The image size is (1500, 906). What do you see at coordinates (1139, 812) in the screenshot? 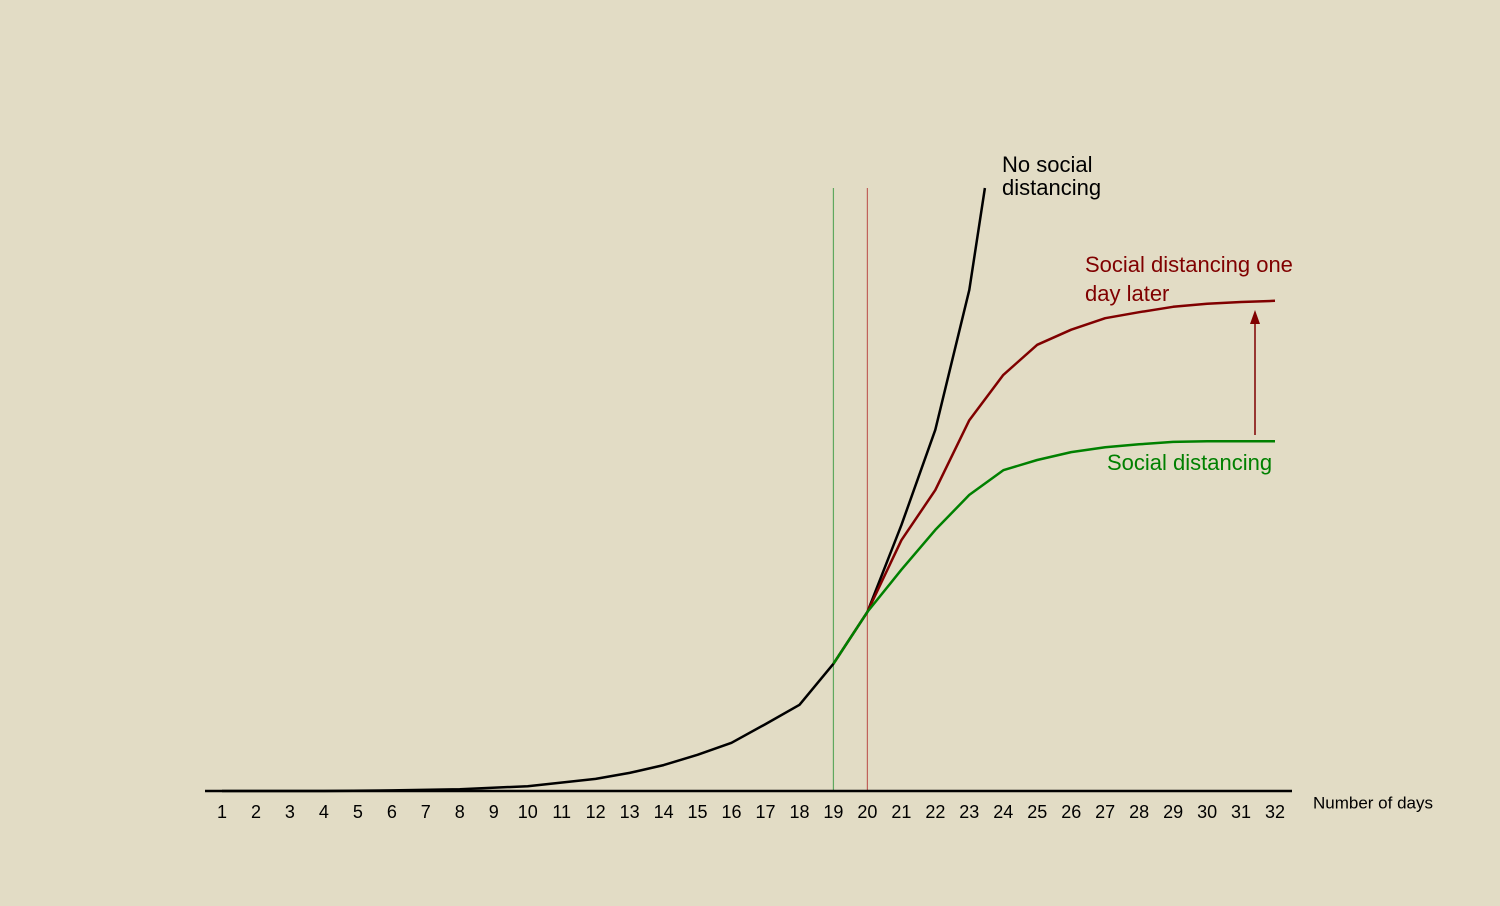
I see `x-tick-label: 28` at bounding box center [1139, 812].